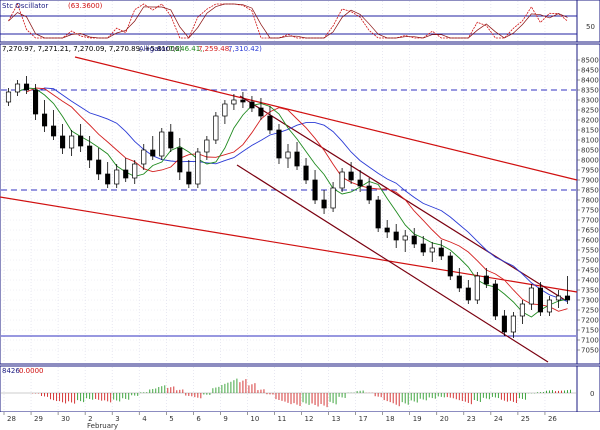 Image resolution: width=600 pixels, height=430 pixels. Describe the element at coordinates (214, 49) in the screenshot. I see `alligator-teeth-value: 7,259.48,` at that location.